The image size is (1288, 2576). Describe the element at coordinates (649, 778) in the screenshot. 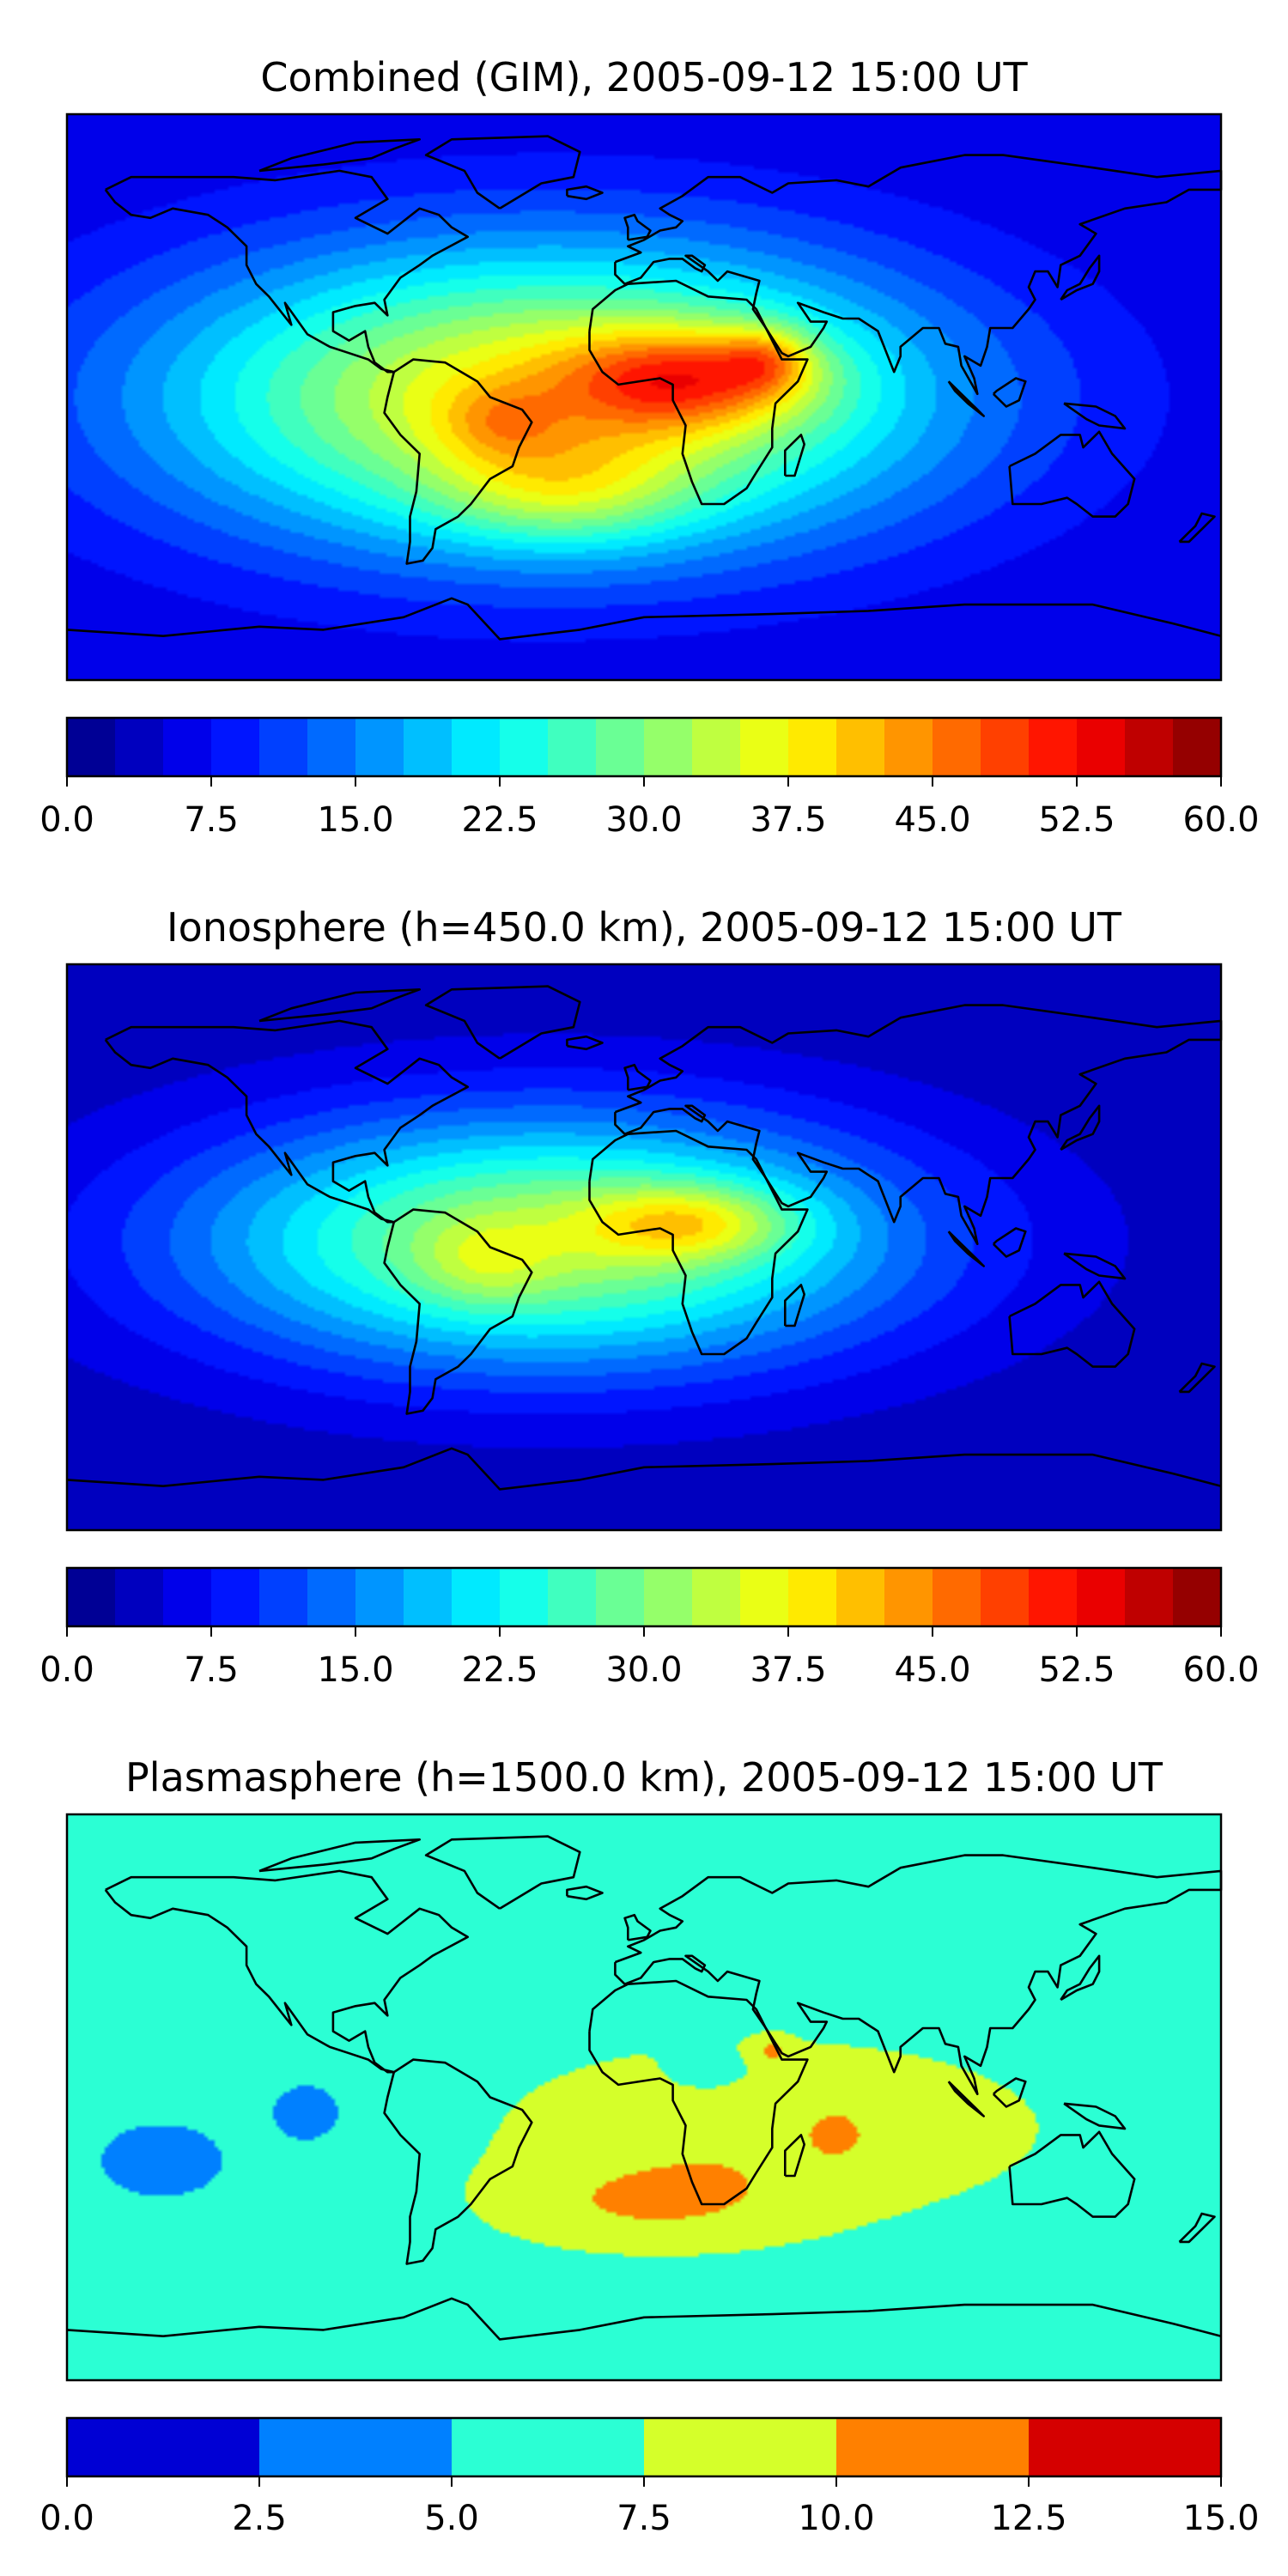

I see `colorbar-combined: 0.0 7.5 15.0 22.5 30.0 37.5 45.0 52.5 60.0` at that location.